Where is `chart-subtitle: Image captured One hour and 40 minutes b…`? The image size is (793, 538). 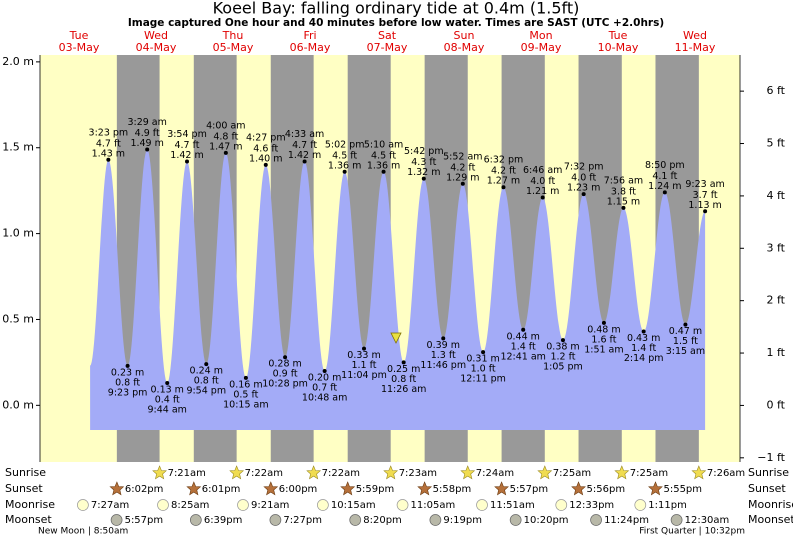
chart-subtitle: Image captured One hour and 40 minutes b… is located at coordinates (396, 23).